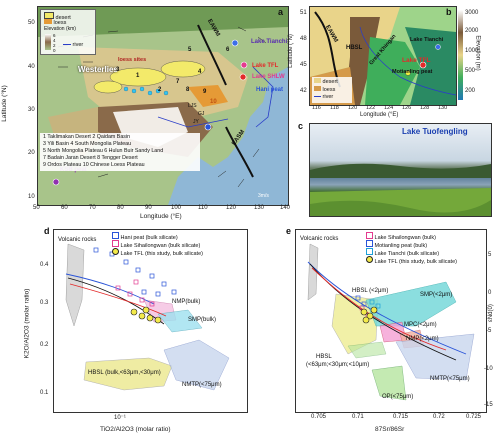 The height and width of the screenshot is (446, 500). What do you see at coordinates (149, 238) in the screenshot?
I see `panel-d-legend-0: Hani peat (bulk silicate)` at bounding box center [149, 238].